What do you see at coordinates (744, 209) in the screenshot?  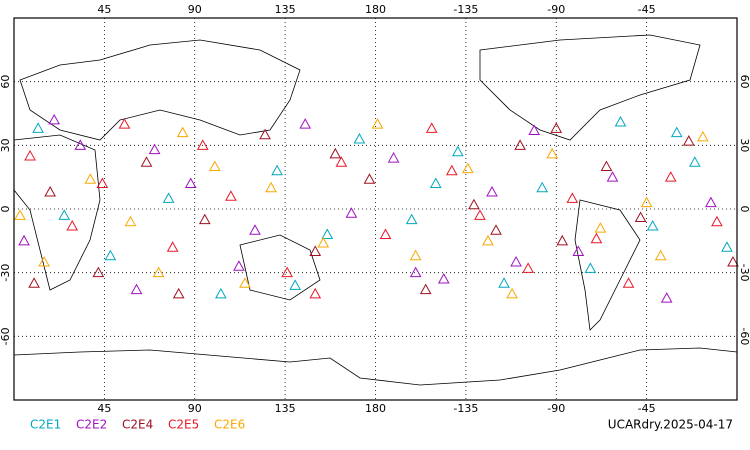 I see `y-tick-label: 0` at bounding box center [744, 209].